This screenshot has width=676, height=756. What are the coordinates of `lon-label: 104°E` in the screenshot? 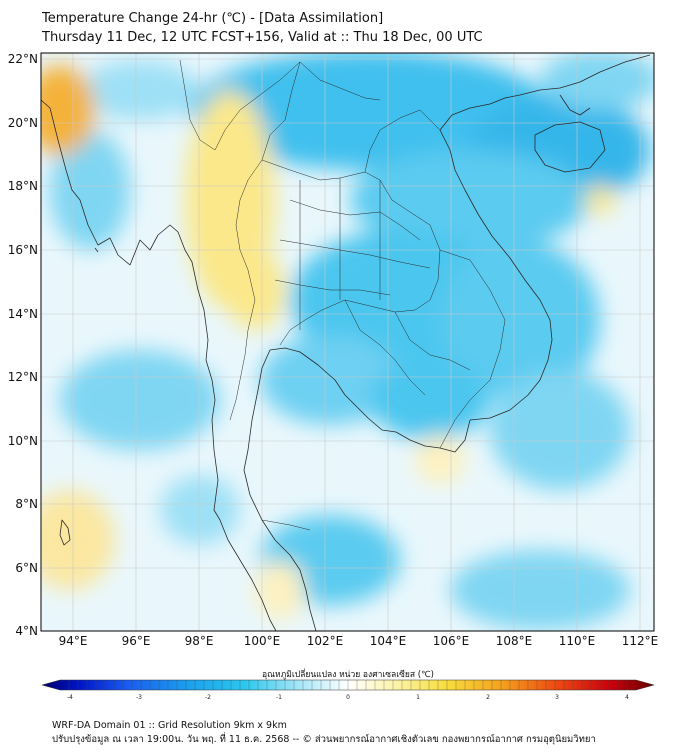 It's located at (388, 641).